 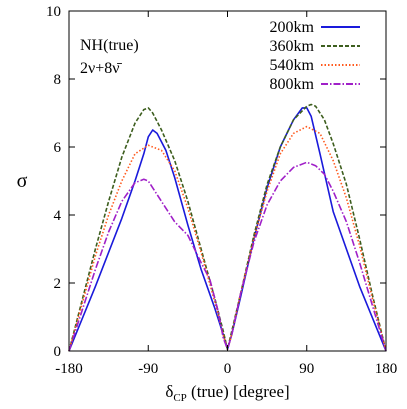 What do you see at coordinates (228, 369) in the screenshot?
I see `x-tick-label: 0` at bounding box center [228, 369].